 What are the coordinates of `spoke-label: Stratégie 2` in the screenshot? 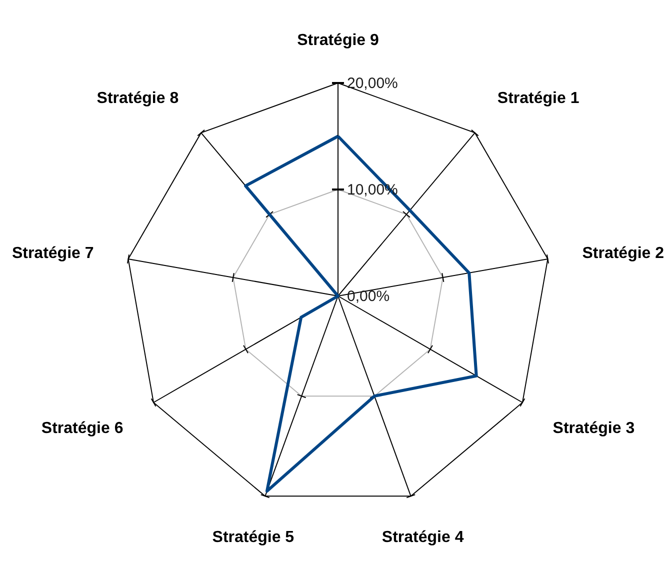 It's located at (623, 253).